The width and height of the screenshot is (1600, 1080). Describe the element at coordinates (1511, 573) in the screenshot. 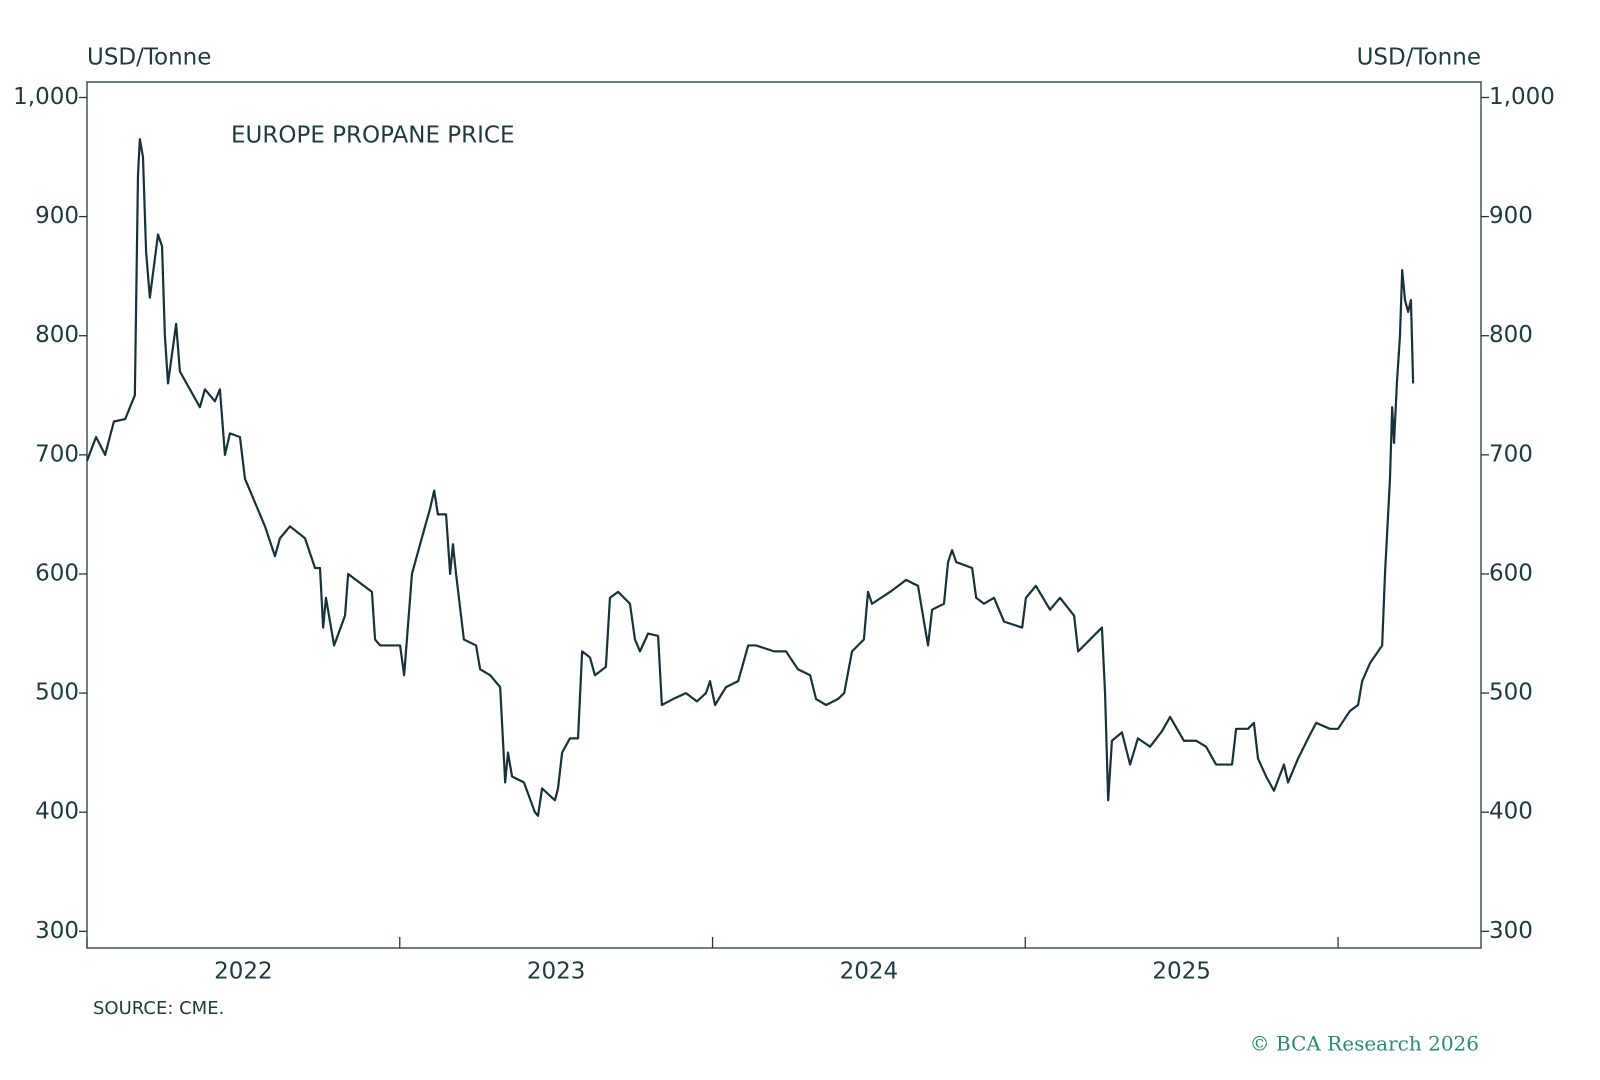

I see `y2-tick-label: 600` at that location.